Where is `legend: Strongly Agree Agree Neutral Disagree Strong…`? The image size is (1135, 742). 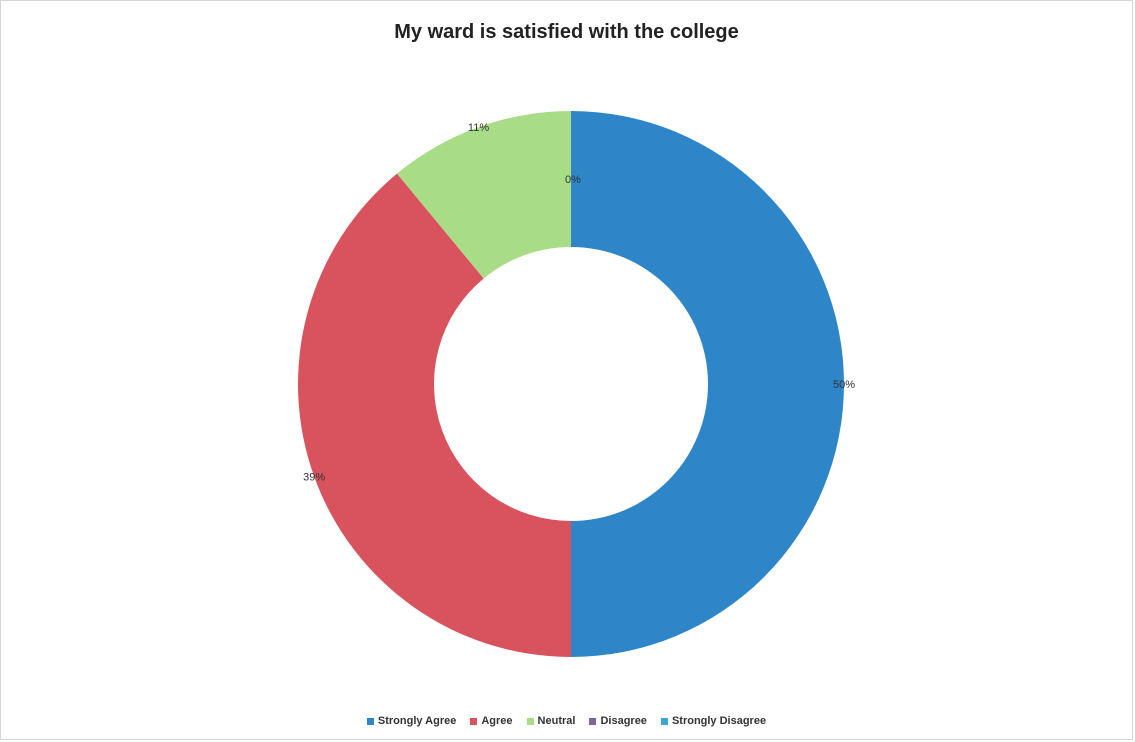 legend: Strongly Agree Agree Neutral Disagree Strong… is located at coordinates (566, 721).